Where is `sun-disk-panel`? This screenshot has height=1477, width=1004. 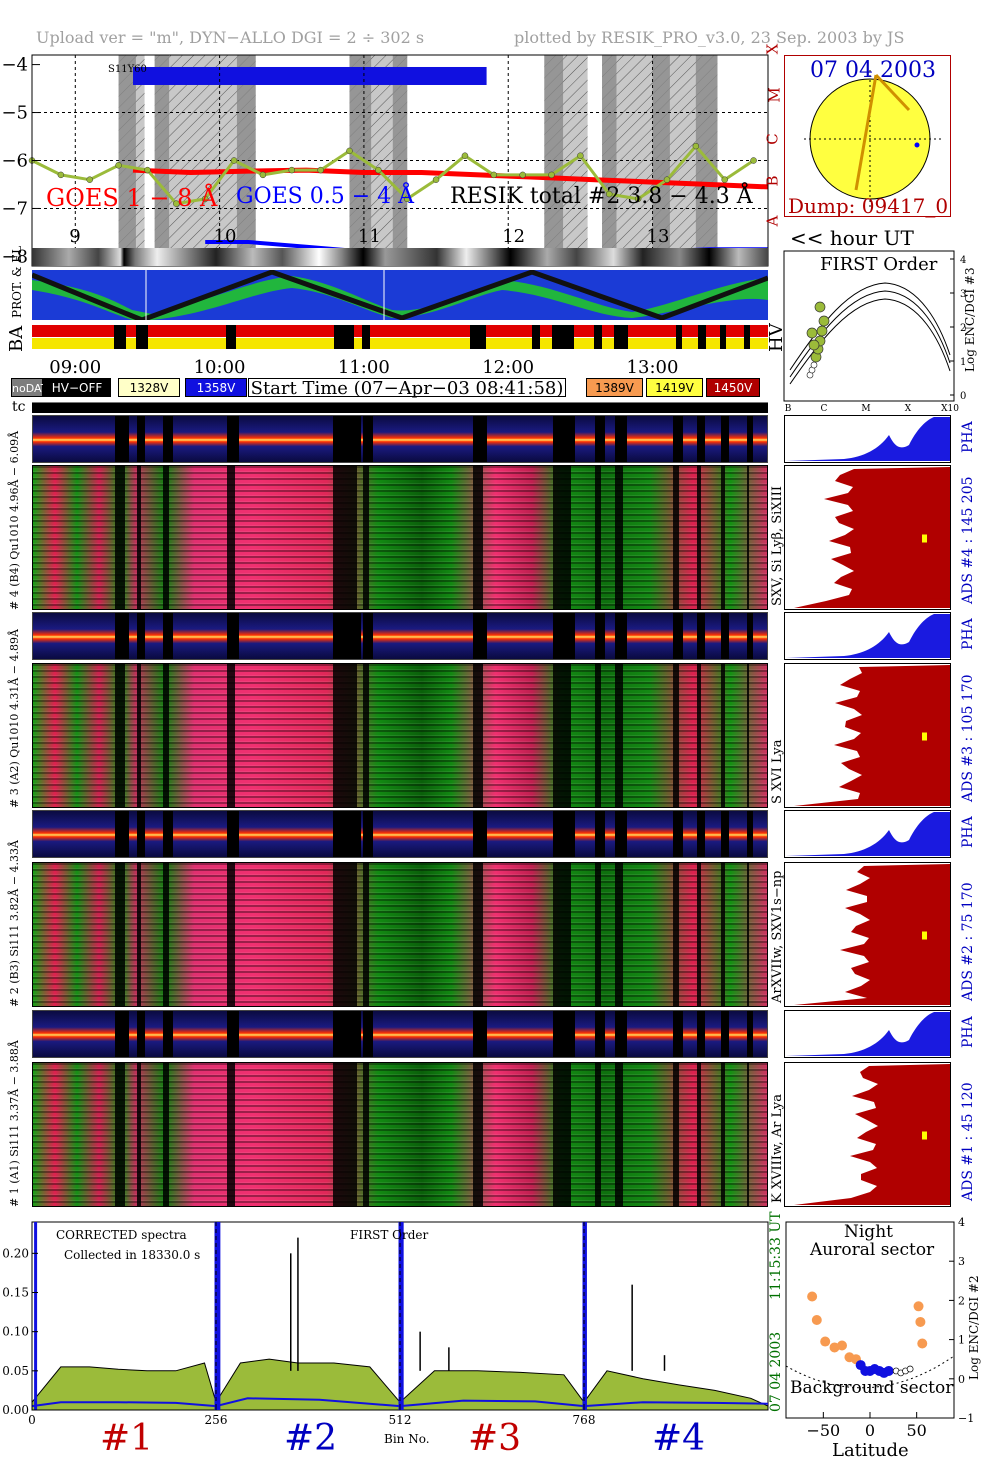
sun-disk-panel is located at coordinates (867, 136).